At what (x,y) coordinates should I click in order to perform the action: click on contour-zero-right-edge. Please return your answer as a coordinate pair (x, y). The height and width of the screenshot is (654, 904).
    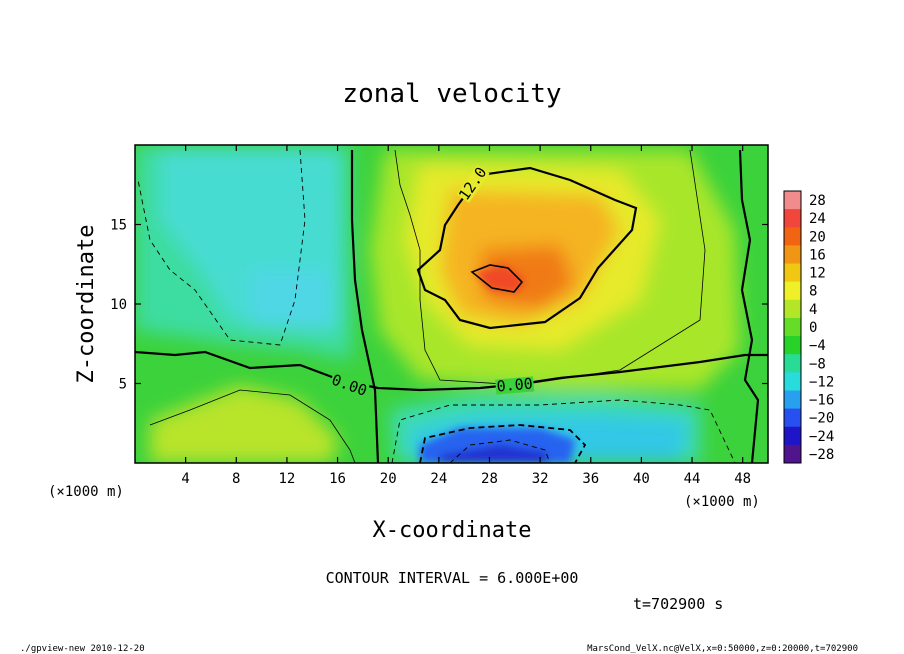
    Looking at the image, I should click on (749, 306).